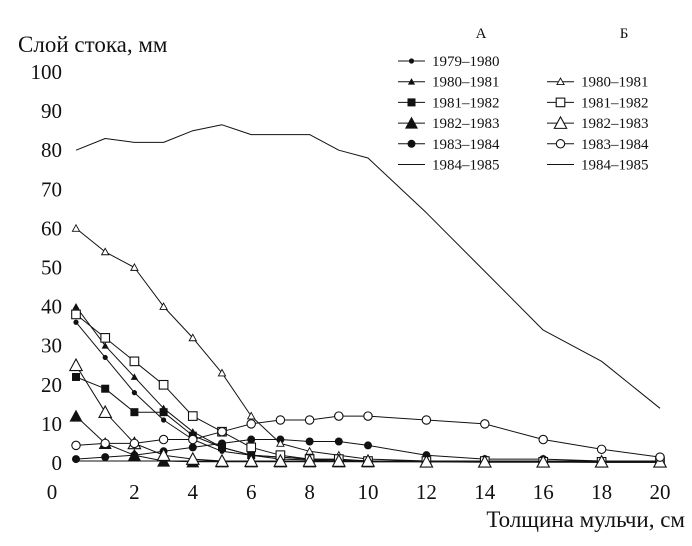 Image resolution: width=692 pixels, height=546 pixels. What do you see at coordinates (51, 111) in the screenshot?
I see `y-tick-label: 90` at bounding box center [51, 111].